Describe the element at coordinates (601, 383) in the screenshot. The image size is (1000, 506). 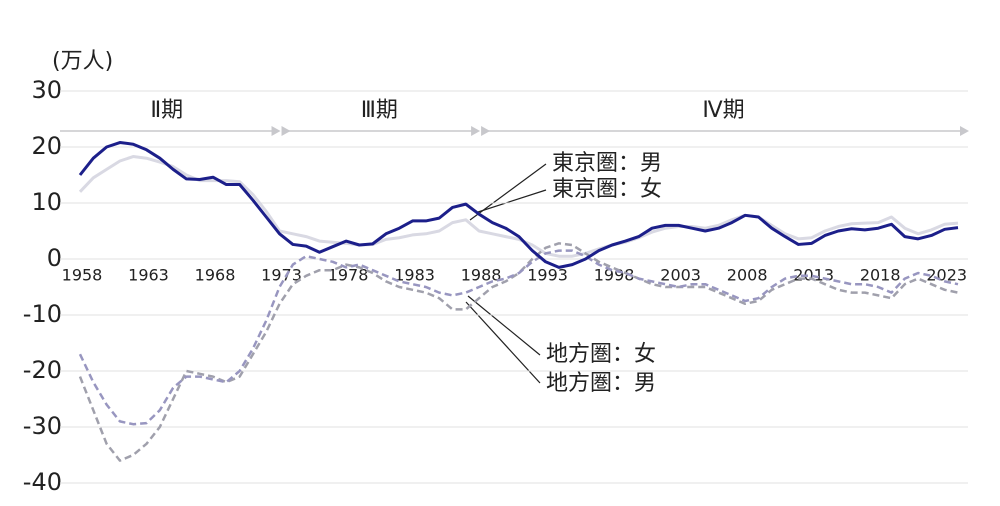
I see `series-label: 地方圏：男` at that location.